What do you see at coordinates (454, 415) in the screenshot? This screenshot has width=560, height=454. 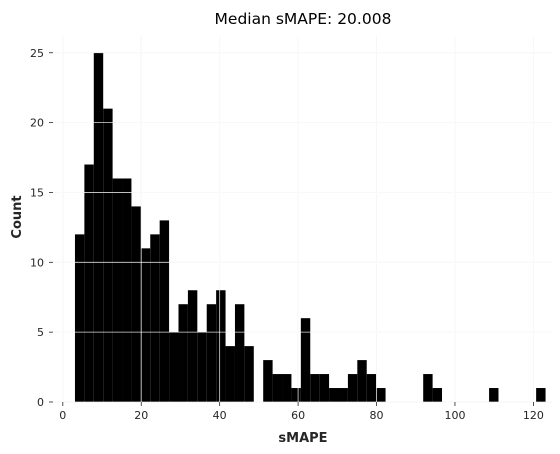 I see `x-tick-label: 100` at bounding box center [454, 415].